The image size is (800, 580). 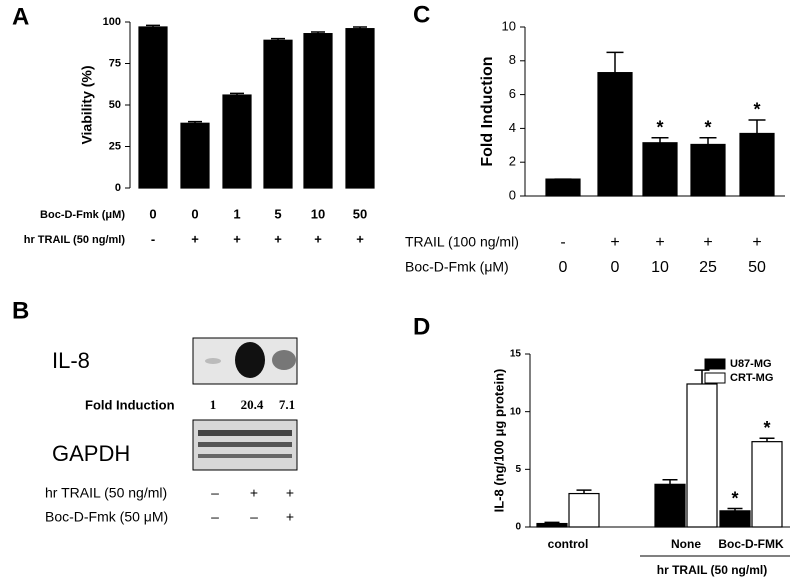 What do you see at coordinates (112, 22) in the screenshot?
I see `y-tick-label: 100` at bounding box center [112, 22].